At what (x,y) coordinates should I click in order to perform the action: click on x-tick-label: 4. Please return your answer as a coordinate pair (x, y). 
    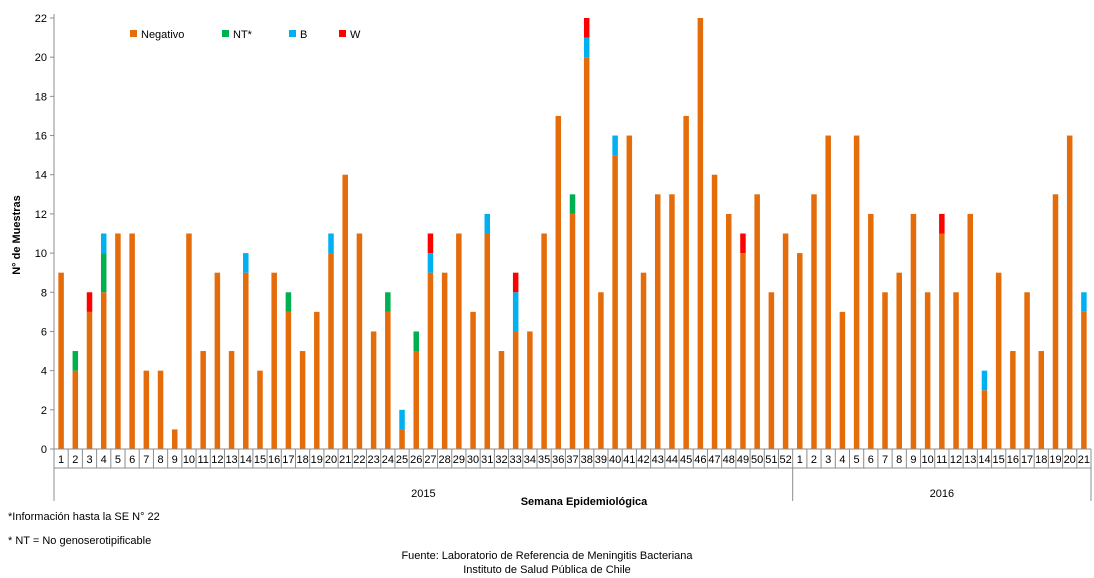
    Looking at the image, I should click on (104, 460).